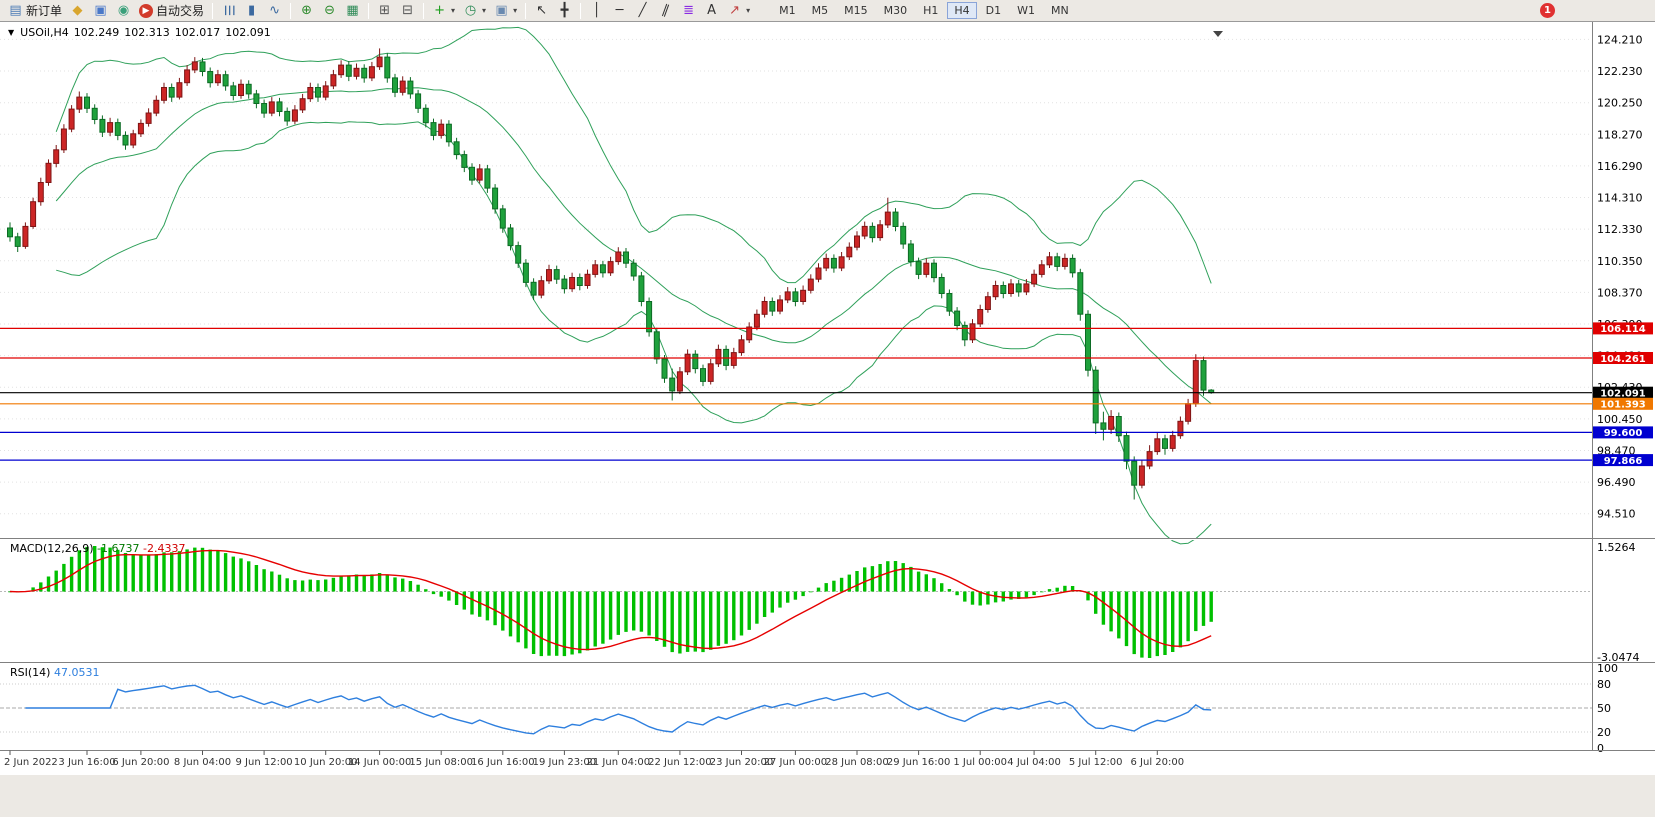  What do you see at coordinates (993, 10) in the screenshot?
I see `timeframe-d1-button: D1` at bounding box center [993, 10].